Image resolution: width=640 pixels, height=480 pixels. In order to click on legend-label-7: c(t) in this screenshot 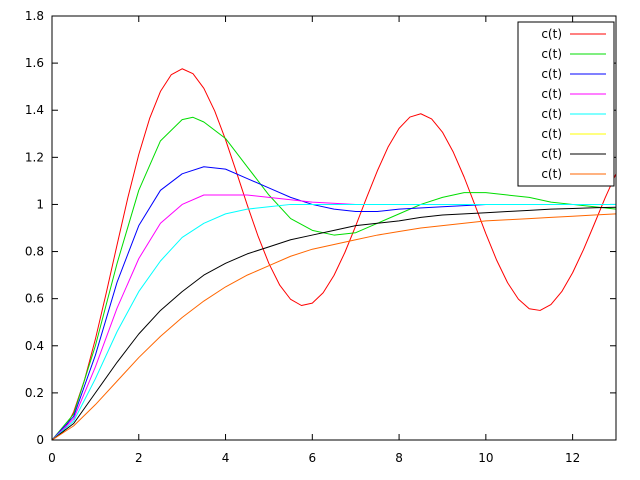, I will do `click(551, 154)`.